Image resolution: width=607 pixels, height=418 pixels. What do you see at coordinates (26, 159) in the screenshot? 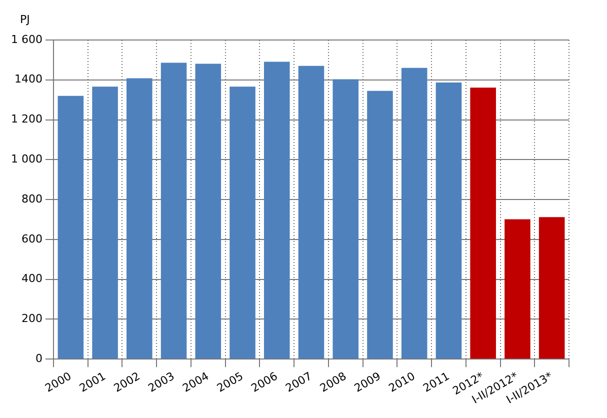
I see `y-tick-label: 1 000` at bounding box center [26, 159].